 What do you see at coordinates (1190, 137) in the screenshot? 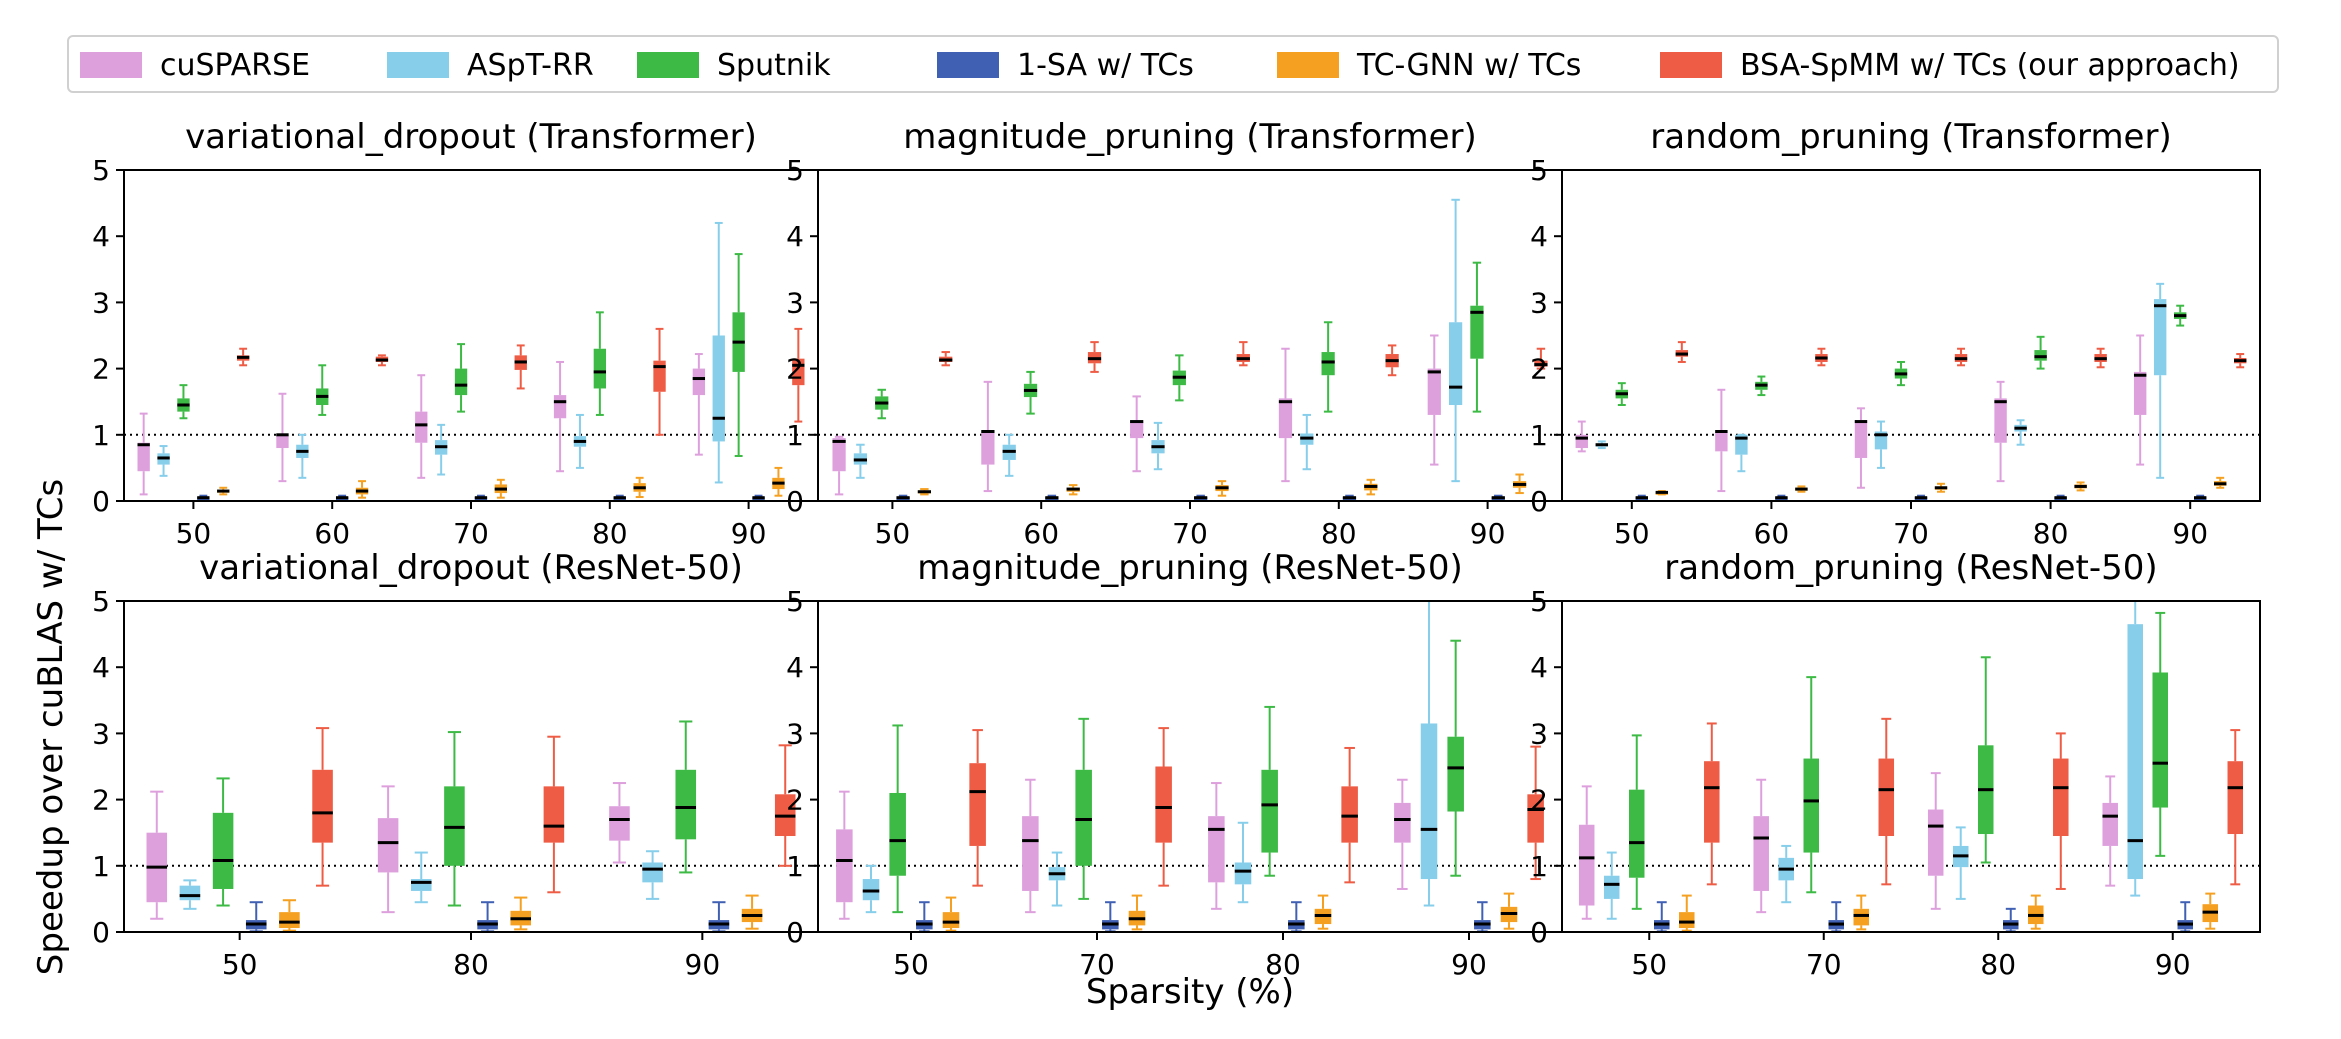
I see `panel-title: magnitude_pruning (Transformer)` at bounding box center [1190, 137].